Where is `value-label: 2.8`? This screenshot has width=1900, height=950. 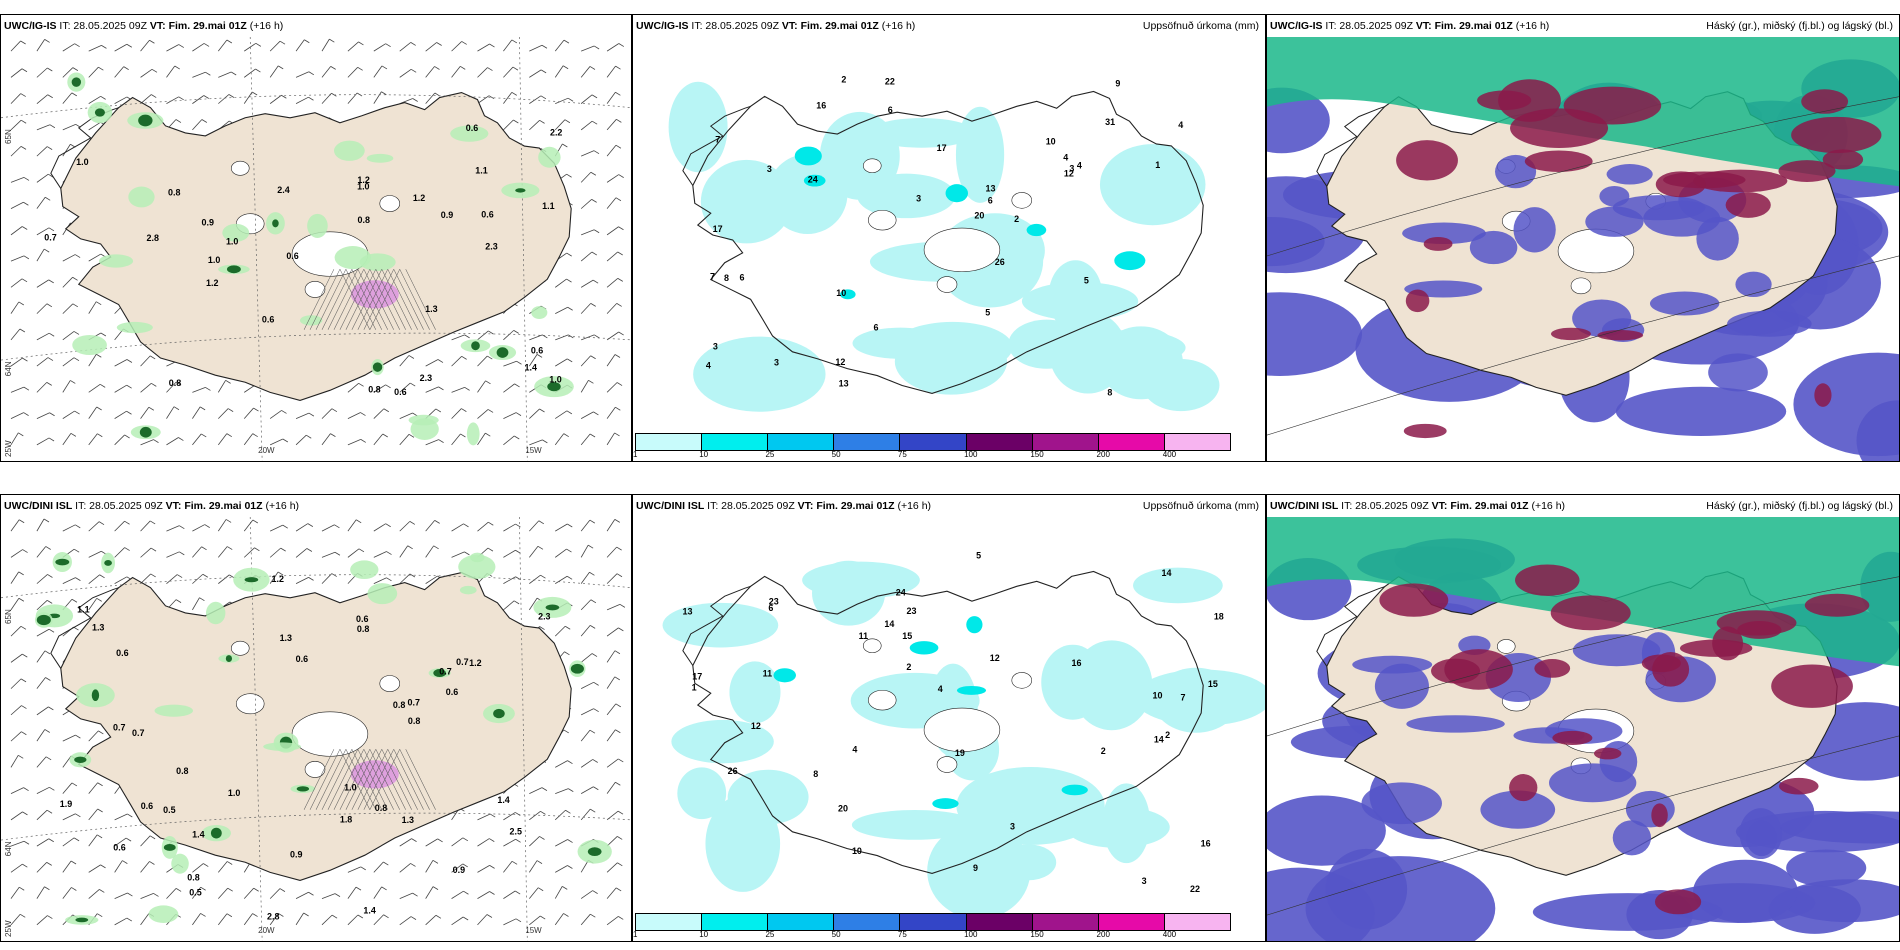
value-label: 2.8 is located at coordinates (273, 916).